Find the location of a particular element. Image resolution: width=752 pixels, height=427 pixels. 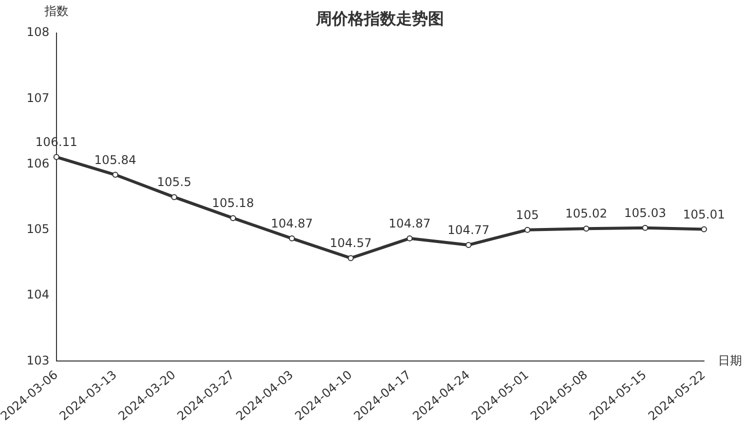

chart-title: 周价格指数走势图 is located at coordinates (379, 18).